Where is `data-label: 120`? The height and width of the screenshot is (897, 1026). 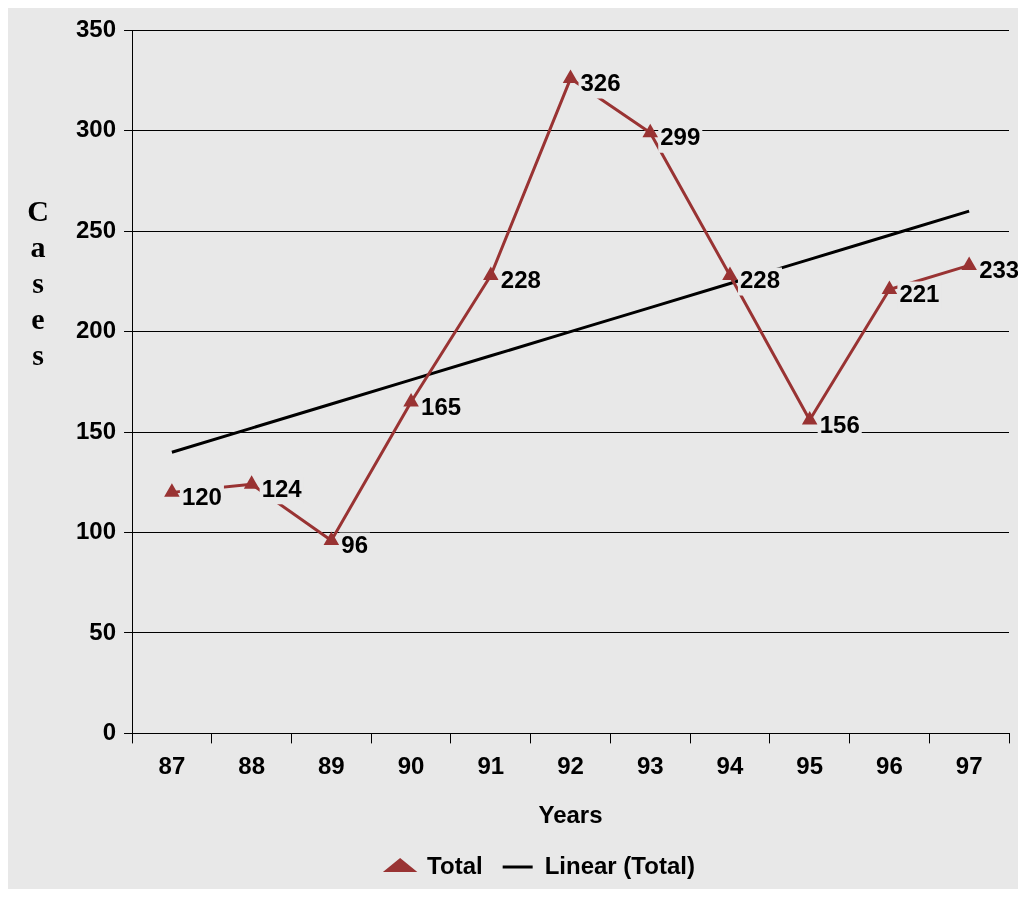 data-label: 120 is located at coordinates (201, 496).